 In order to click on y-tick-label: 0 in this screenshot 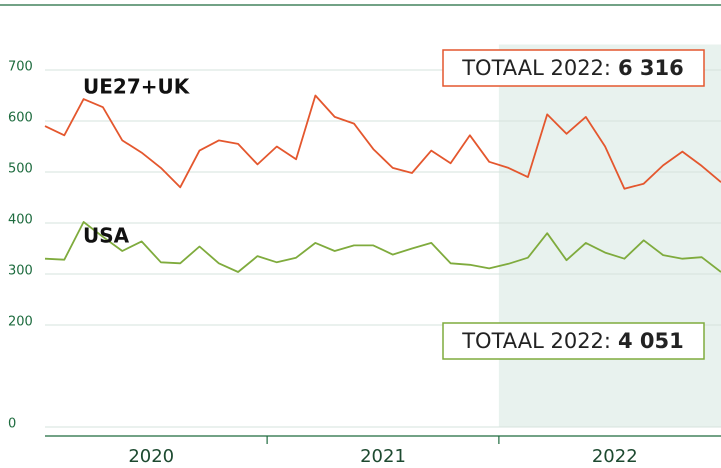, I will do `click(12, 424)`.